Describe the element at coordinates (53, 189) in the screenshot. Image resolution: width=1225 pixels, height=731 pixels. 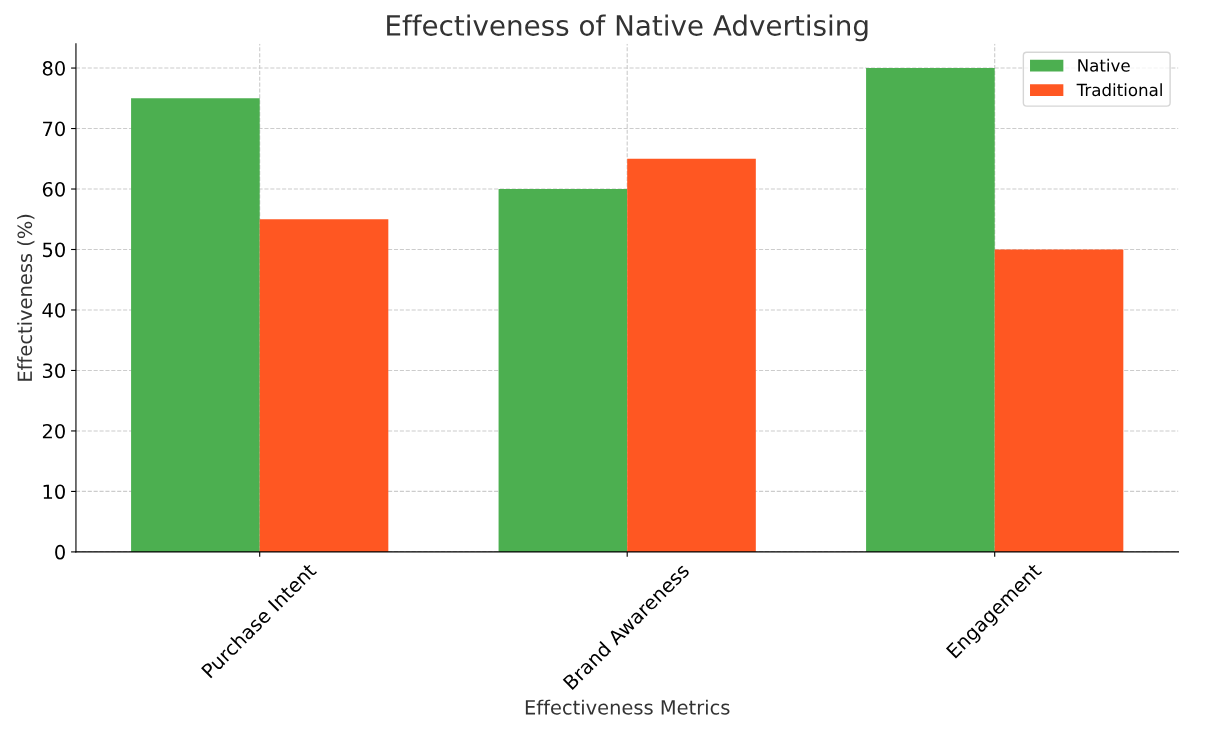
I see `y-tick-label: 60` at that location.